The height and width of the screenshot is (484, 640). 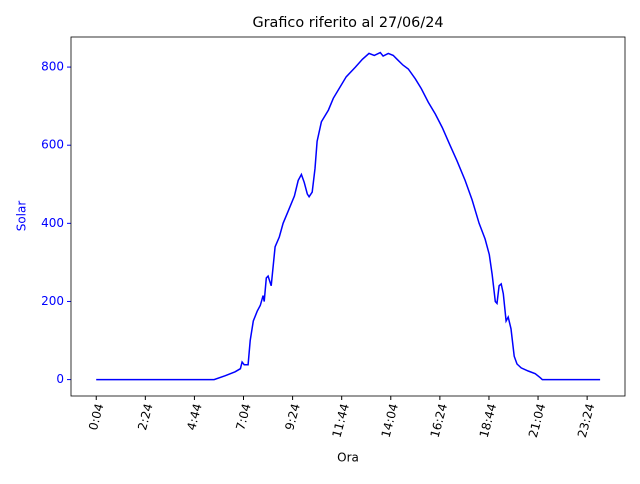 What do you see at coordinates (194, 417) in the screenshot?
I see `x-tick-label: 4:44` at bounding box center [194, 417].